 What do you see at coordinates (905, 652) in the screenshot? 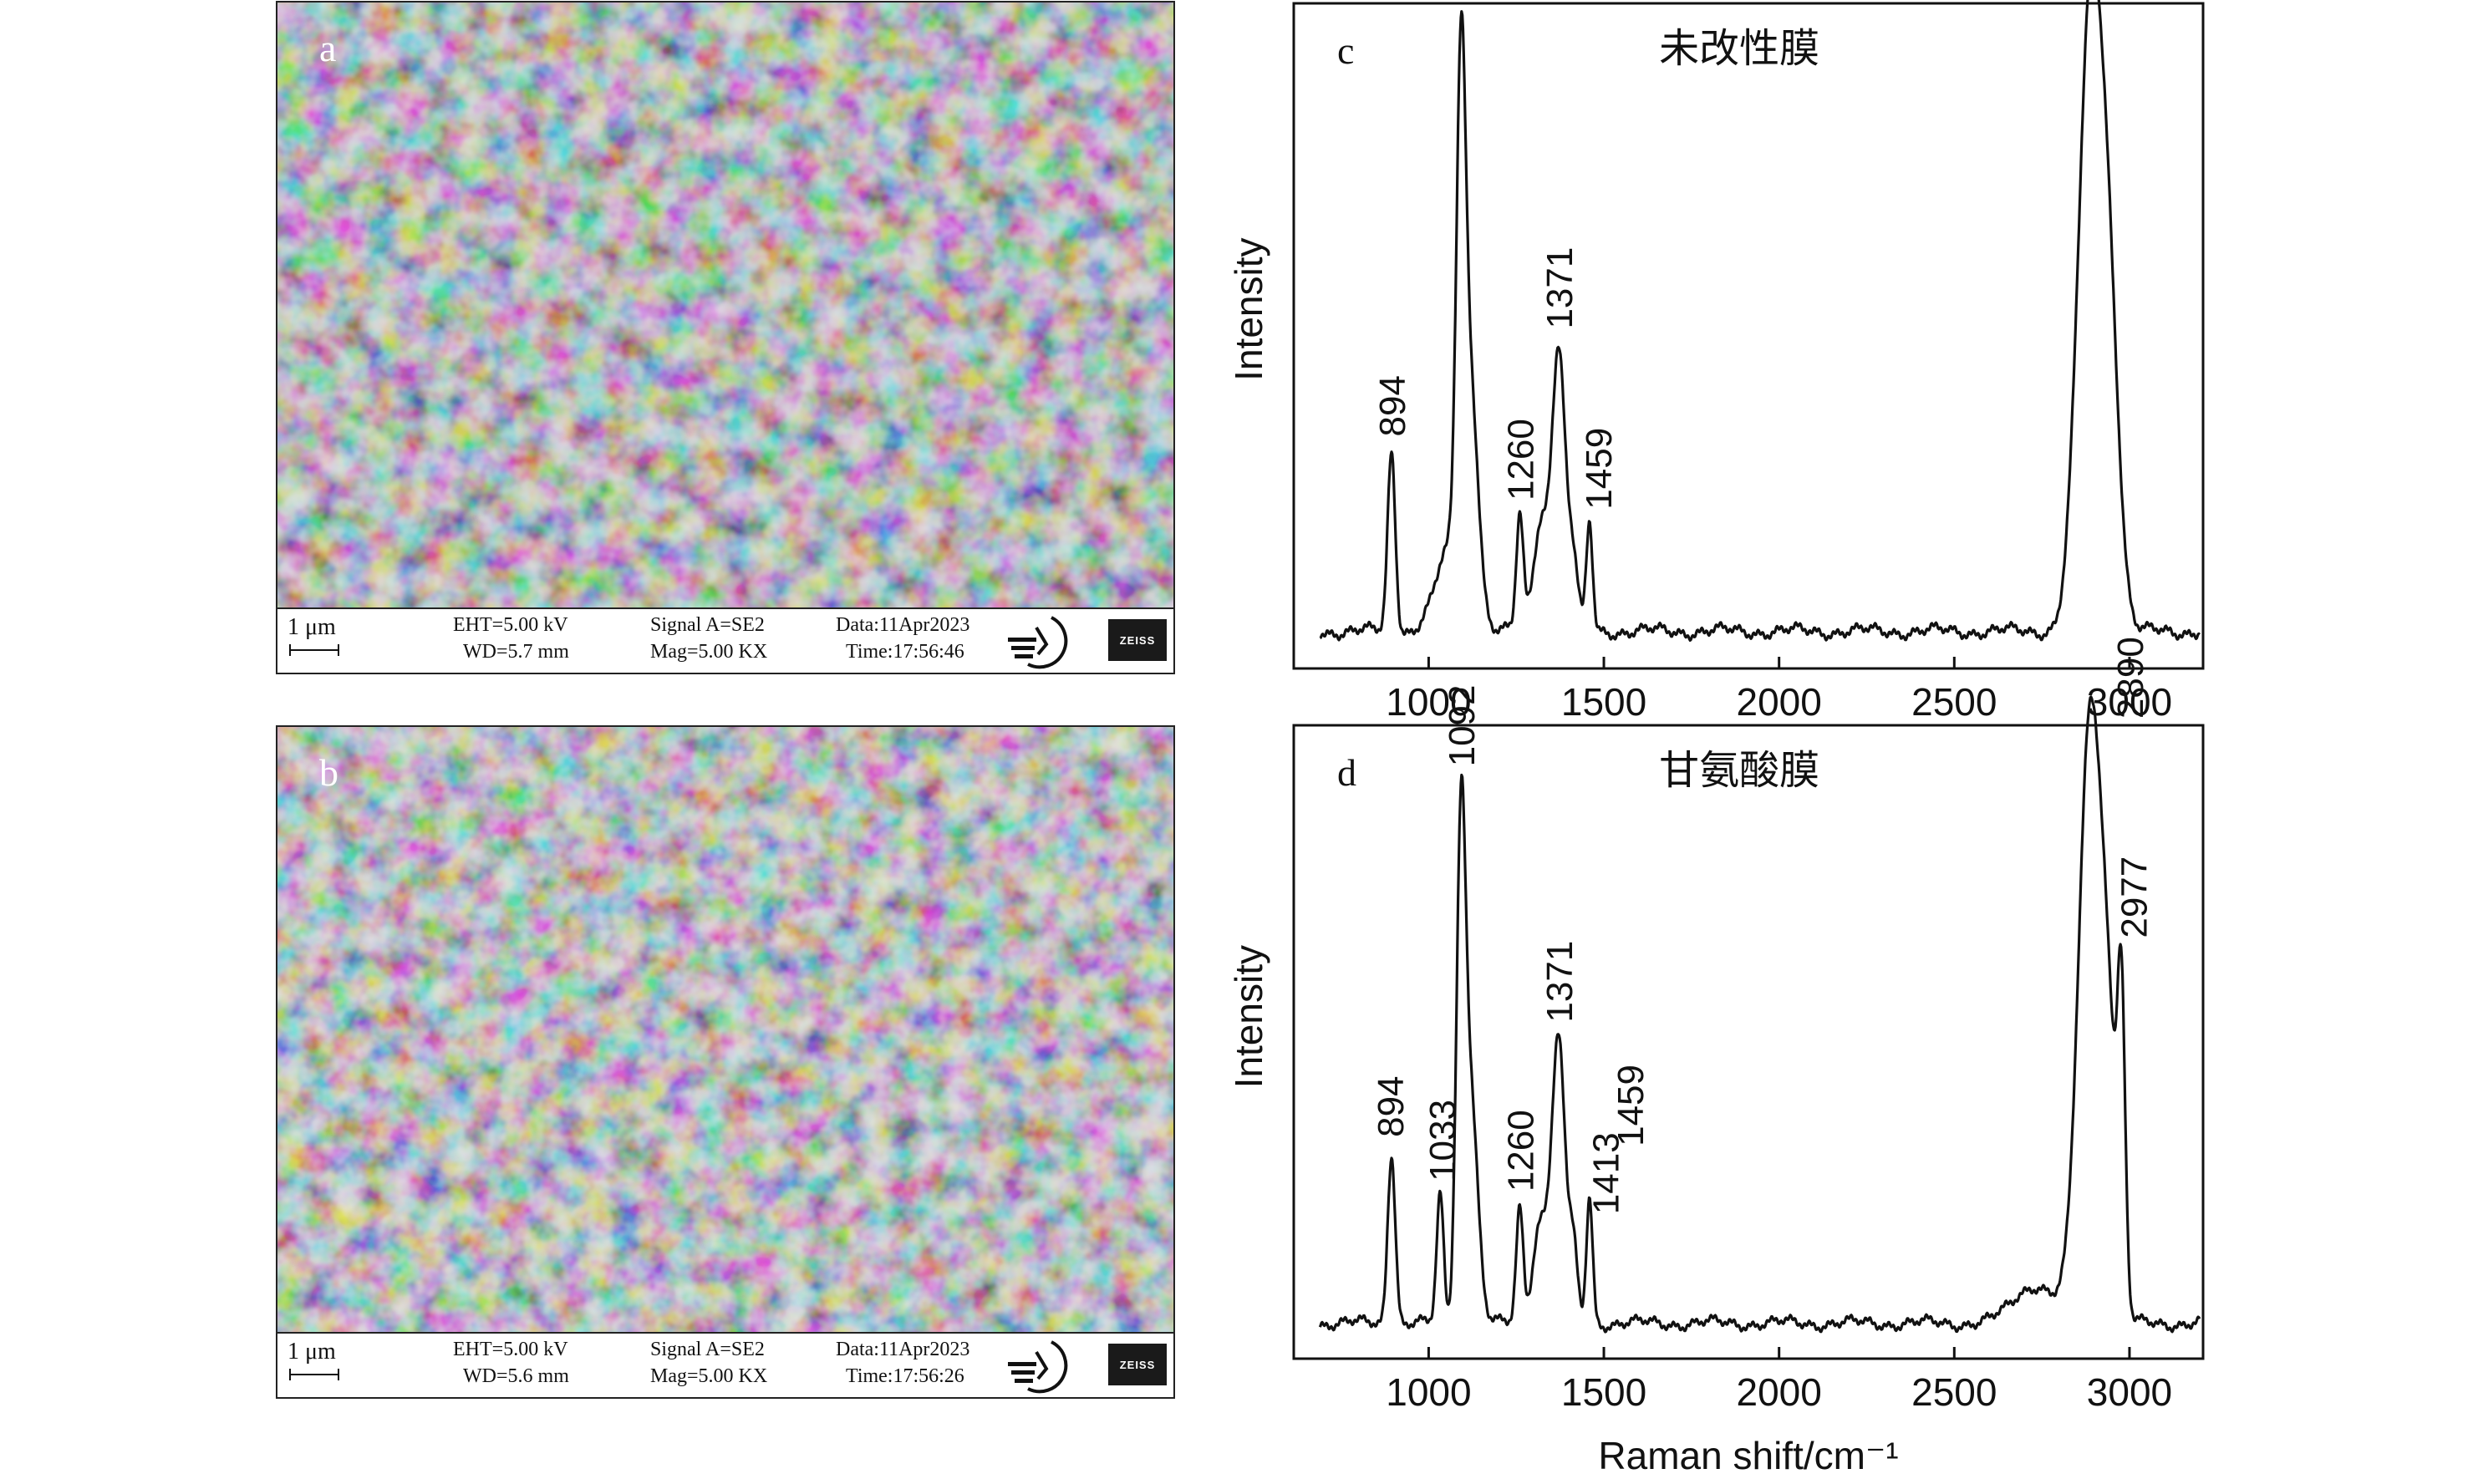
I see `time-value: Time:17:56:46` at bounding box center [905, 652].